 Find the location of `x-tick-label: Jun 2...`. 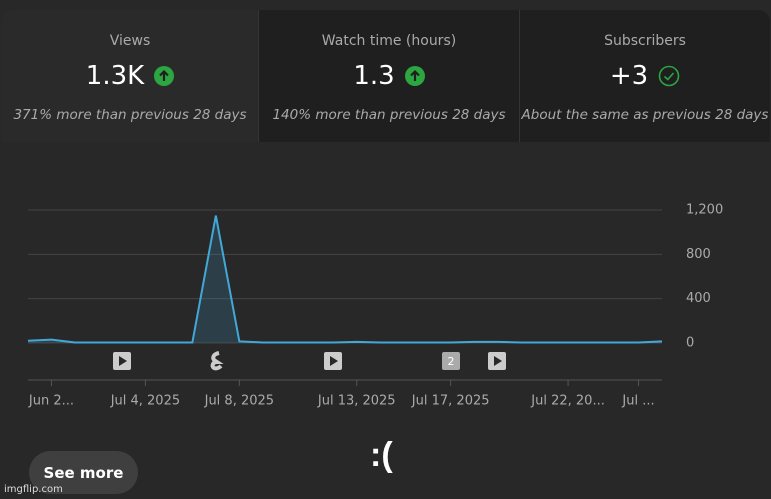

x-tick-label: Jun 2... is located at coordinates (51, 401).